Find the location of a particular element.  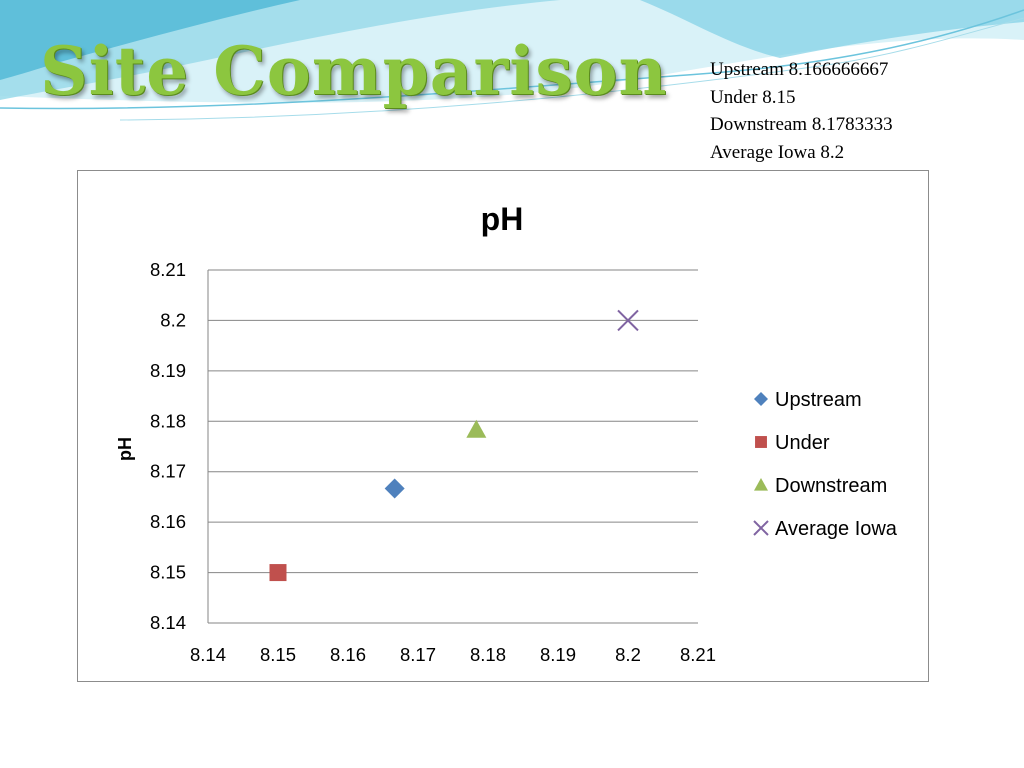

x-tick-label: 8.2 is located at coordinates (628, 654).